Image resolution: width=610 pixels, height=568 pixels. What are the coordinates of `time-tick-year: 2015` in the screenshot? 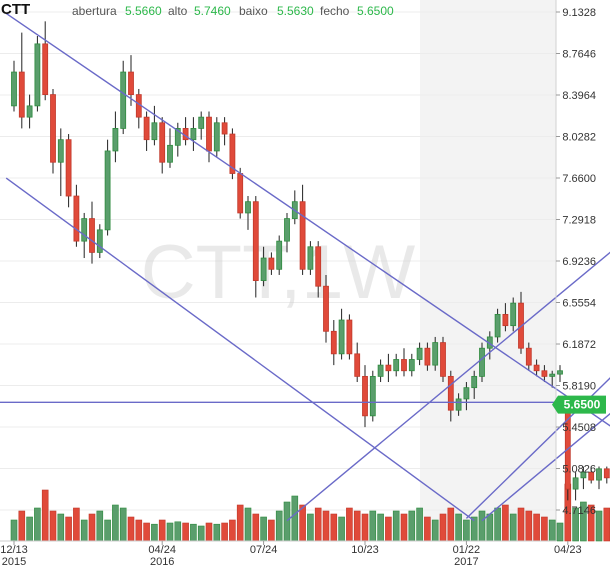 It's located at (14, 562).